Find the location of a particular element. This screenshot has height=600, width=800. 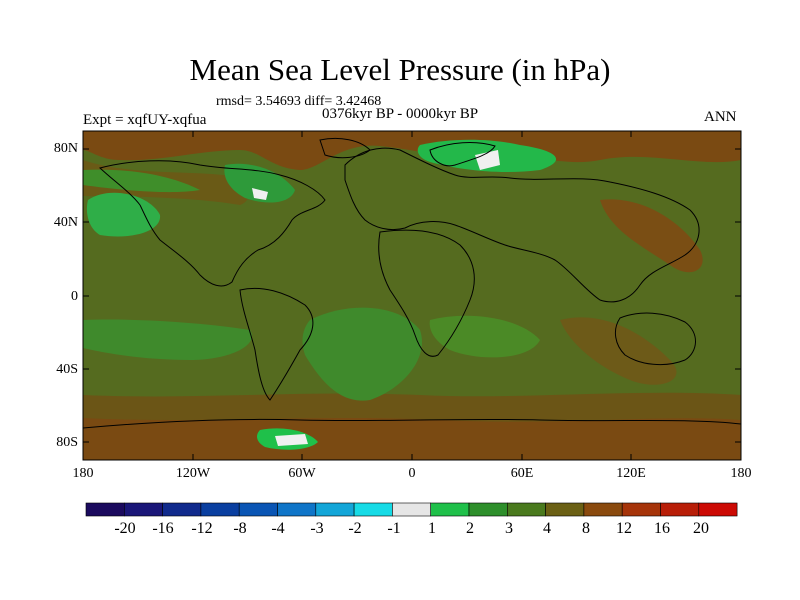

colorbar-label-2: -16 is located at coordinates (163, 528).